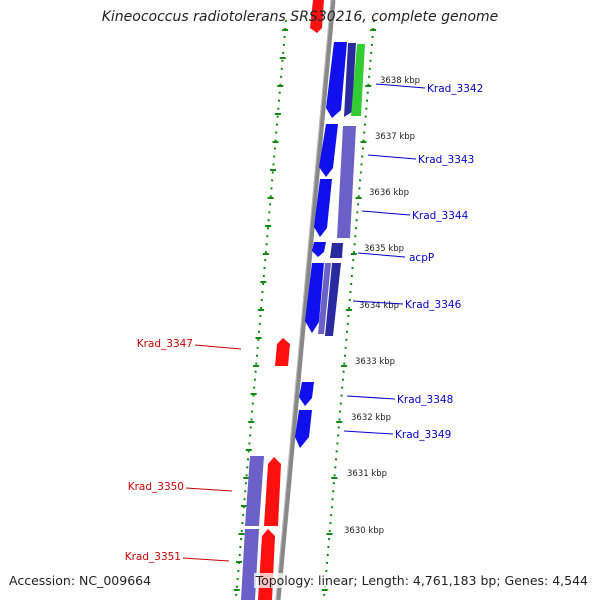 This screenshot has height=600, width=600. What do you see at coordinates (433, 305) in the screenshot?
I see `gene-label-krad-3346: Krad_3346` at bounding box center [433, 305].